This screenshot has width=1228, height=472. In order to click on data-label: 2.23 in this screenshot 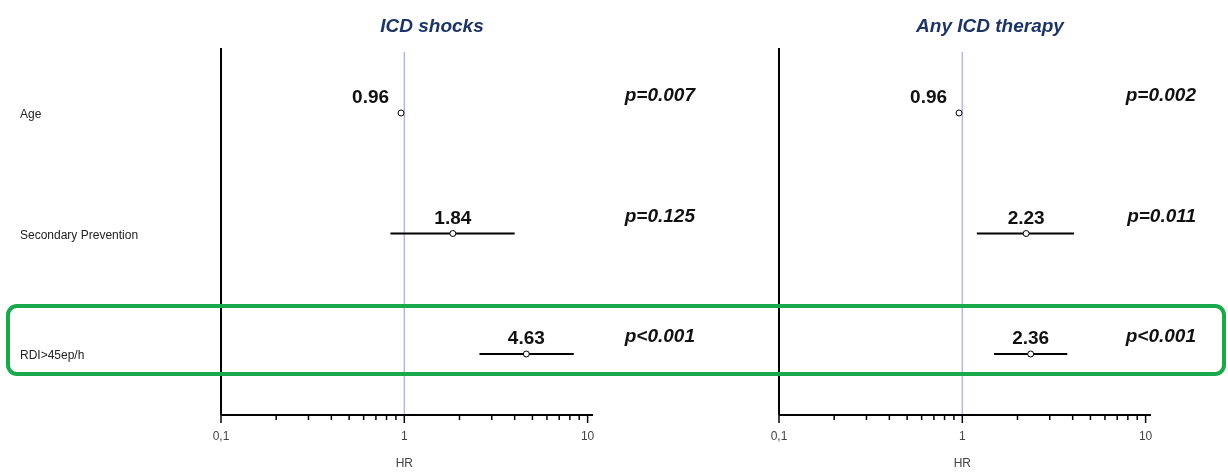, I will do `click(1026, 217)`.